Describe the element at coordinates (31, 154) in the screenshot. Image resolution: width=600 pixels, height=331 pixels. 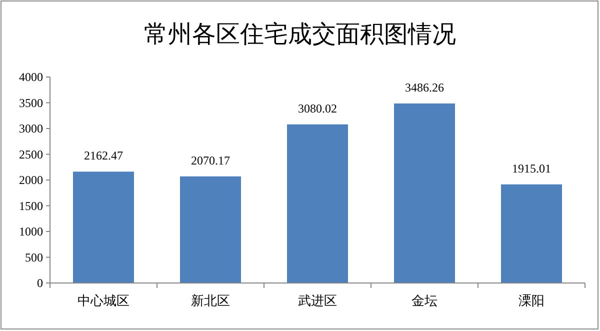
I see `y-tick-label: 2500` at that location.